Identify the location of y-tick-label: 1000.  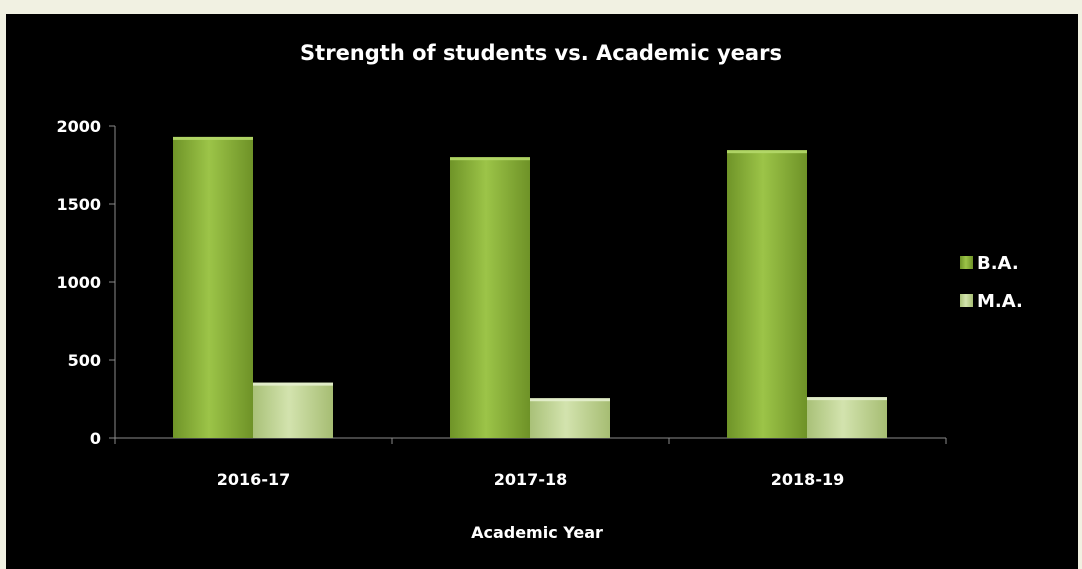
(78, 282).